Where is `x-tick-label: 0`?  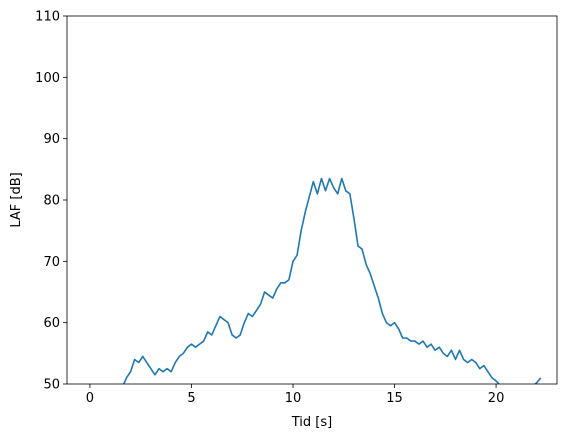
x-tick-label: 0 is located at coordinates (90, 398).